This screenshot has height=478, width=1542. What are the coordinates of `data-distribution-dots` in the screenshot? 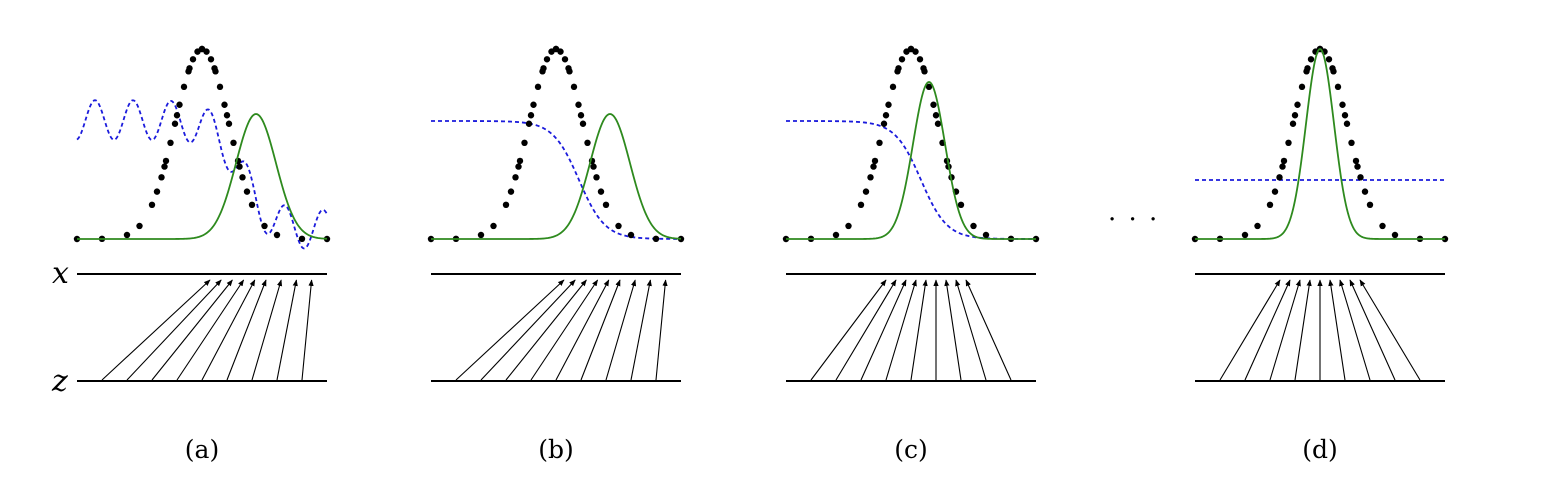 It's located at (202, 144).